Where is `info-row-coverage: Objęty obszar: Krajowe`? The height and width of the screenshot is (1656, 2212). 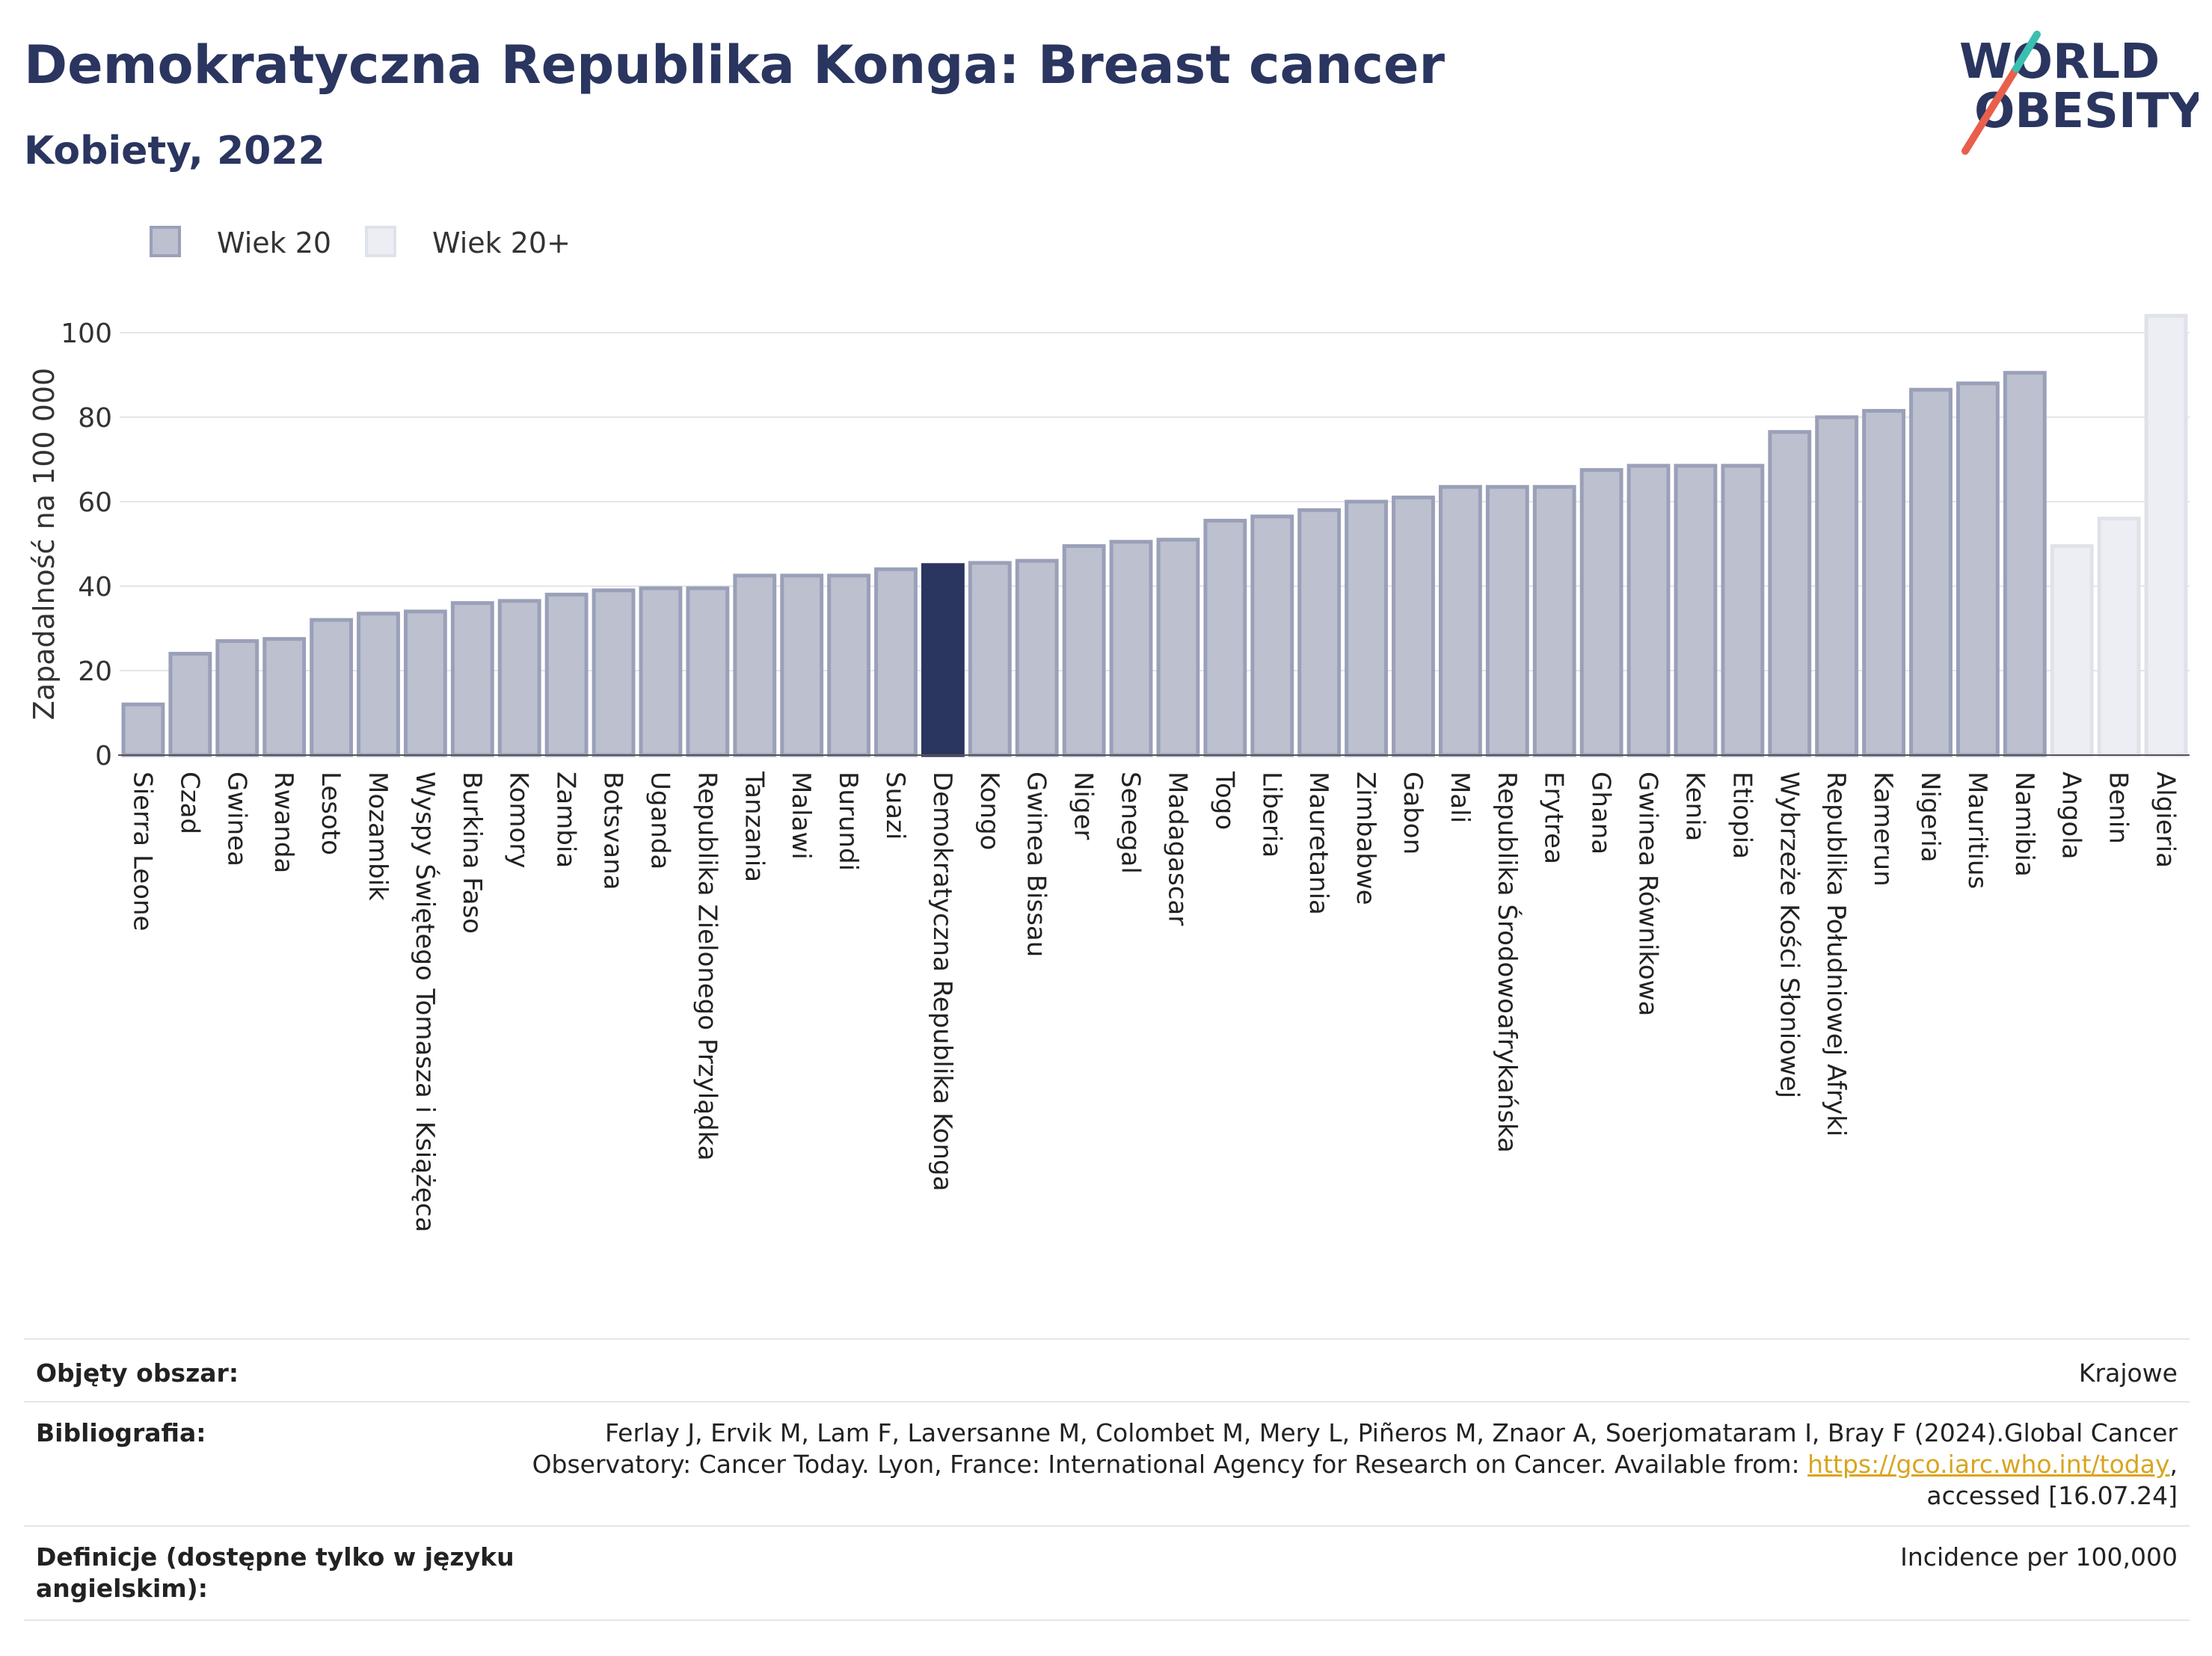 info-row-coverage: Objęty obszar: Krajowe is located at coordinates (1107, 1369).